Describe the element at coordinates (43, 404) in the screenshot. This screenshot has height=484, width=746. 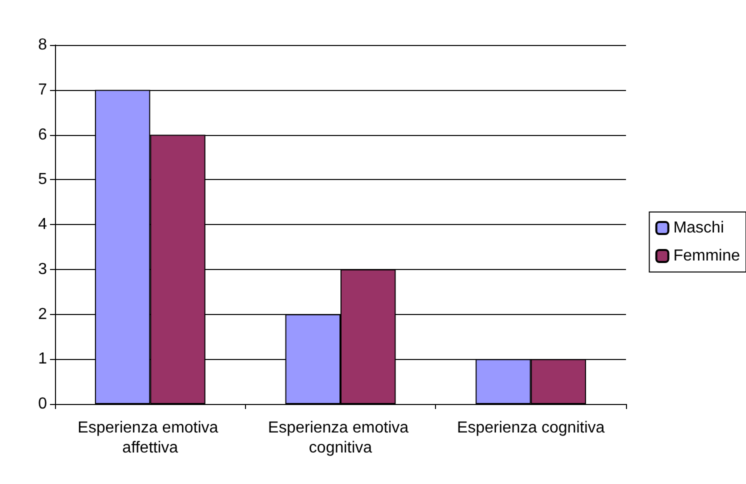
I see `y-tick-label: 0` at that location.